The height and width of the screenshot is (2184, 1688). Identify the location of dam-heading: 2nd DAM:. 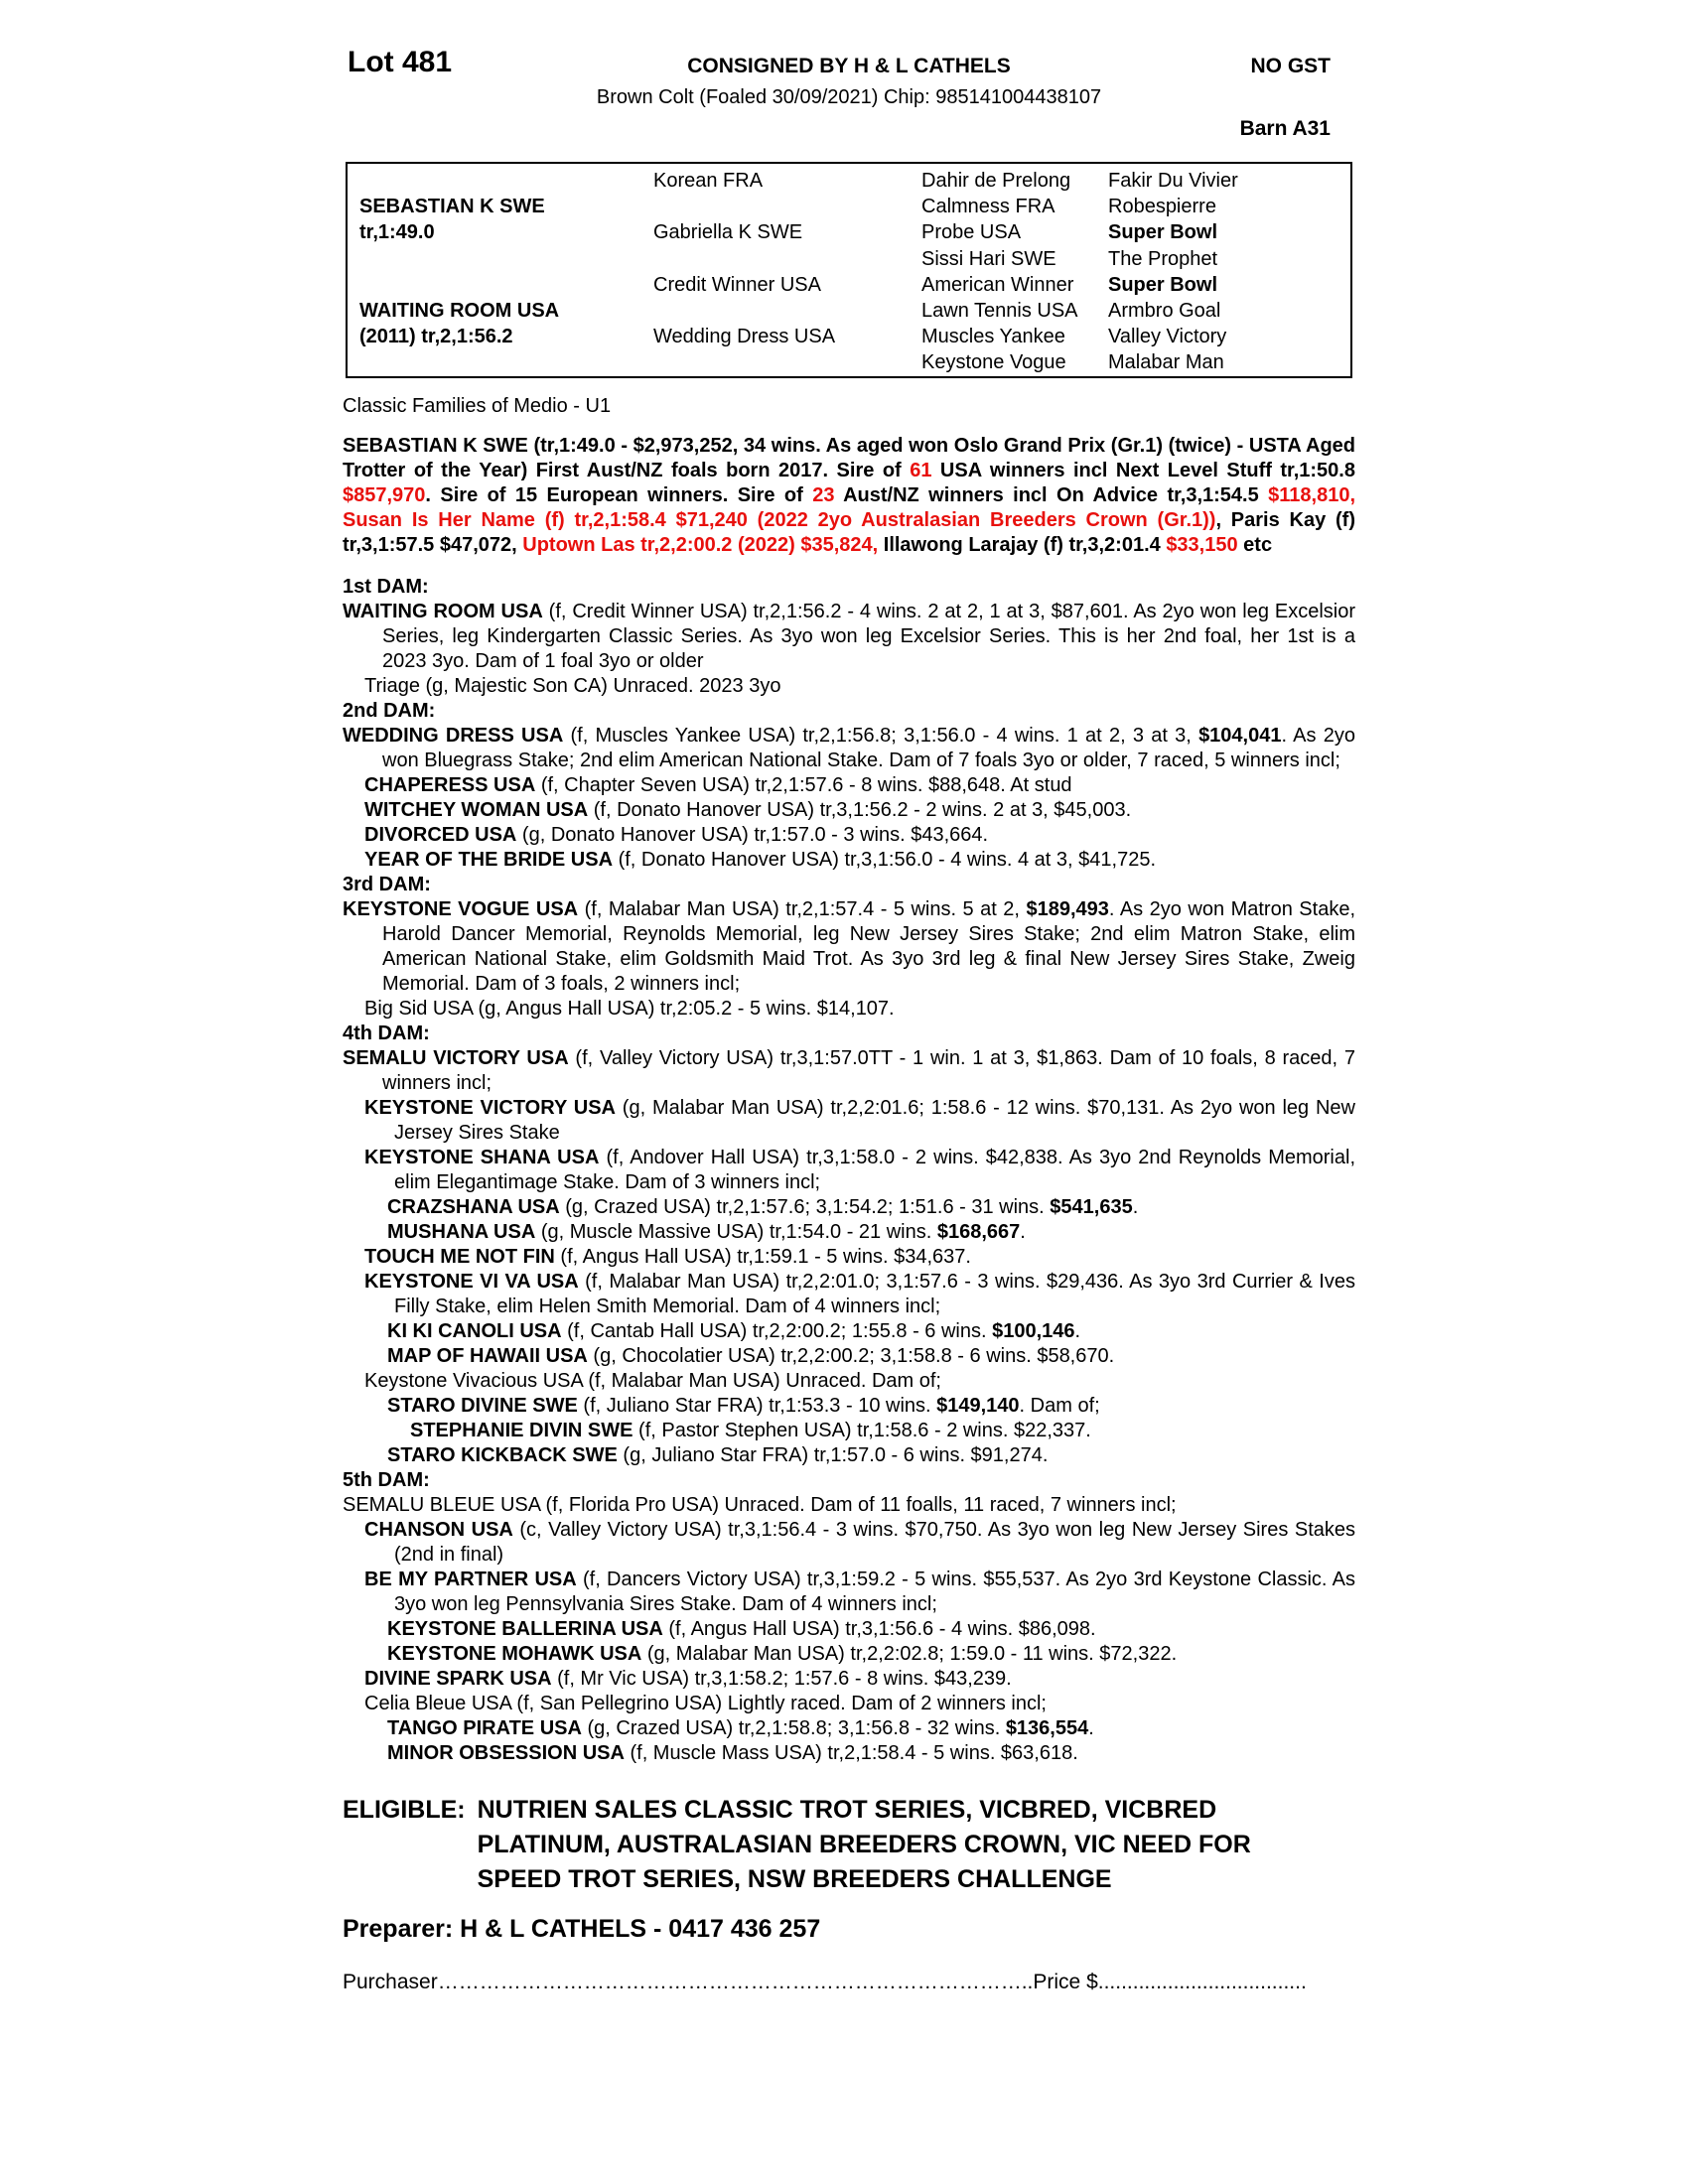
(389, 711).